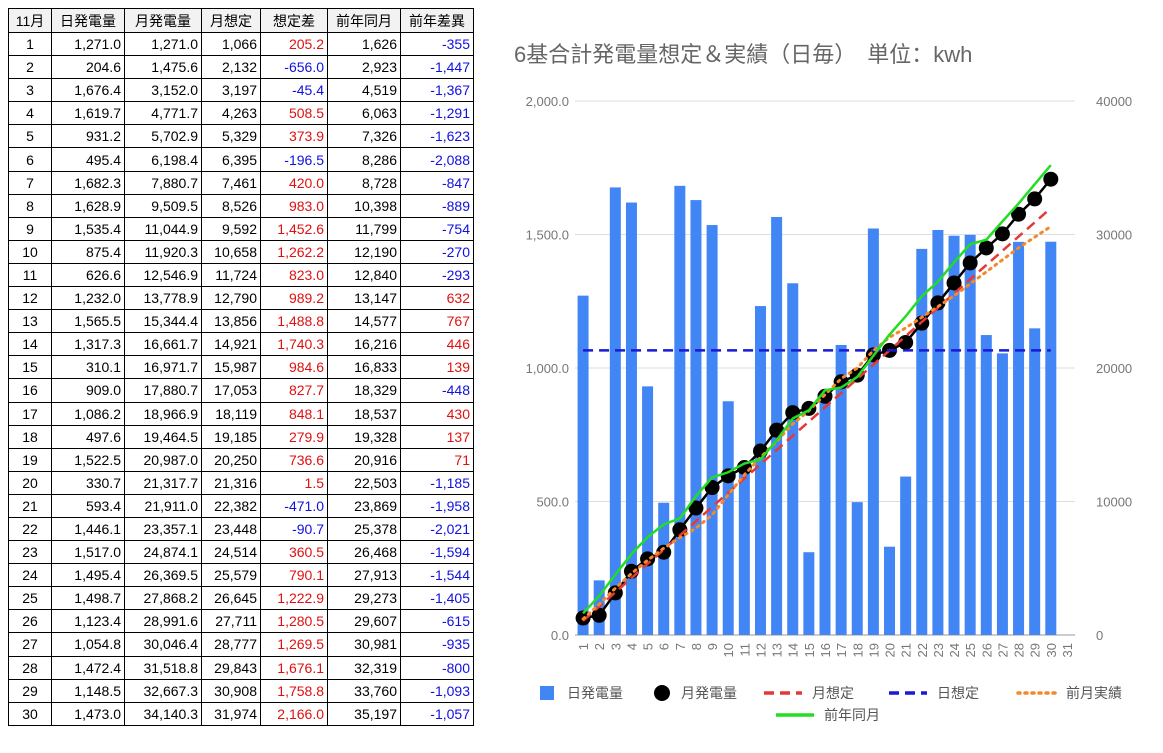  What do you see at coordinates (294, 67) in the screenshot?
I see `table-cell: -656.0` at bounding box center [294, 67].